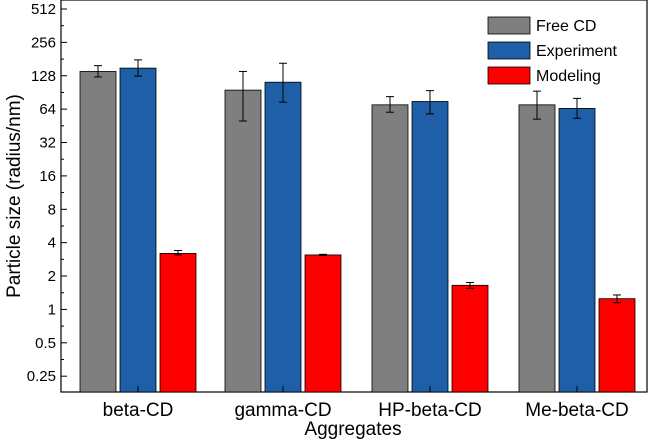 Image resolution: width=650 pixels, height=439 pixels. What do you see at coordinates (138, 410) in the screenshot?
I see `x-tick-label: beta-CD` at bounding box center [138, 410].